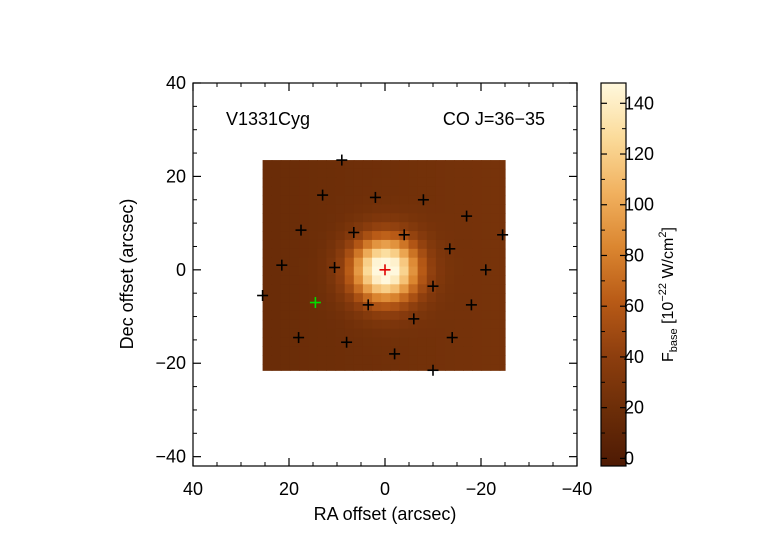  I want to click on colorbar-gradient, so click(613, 274).